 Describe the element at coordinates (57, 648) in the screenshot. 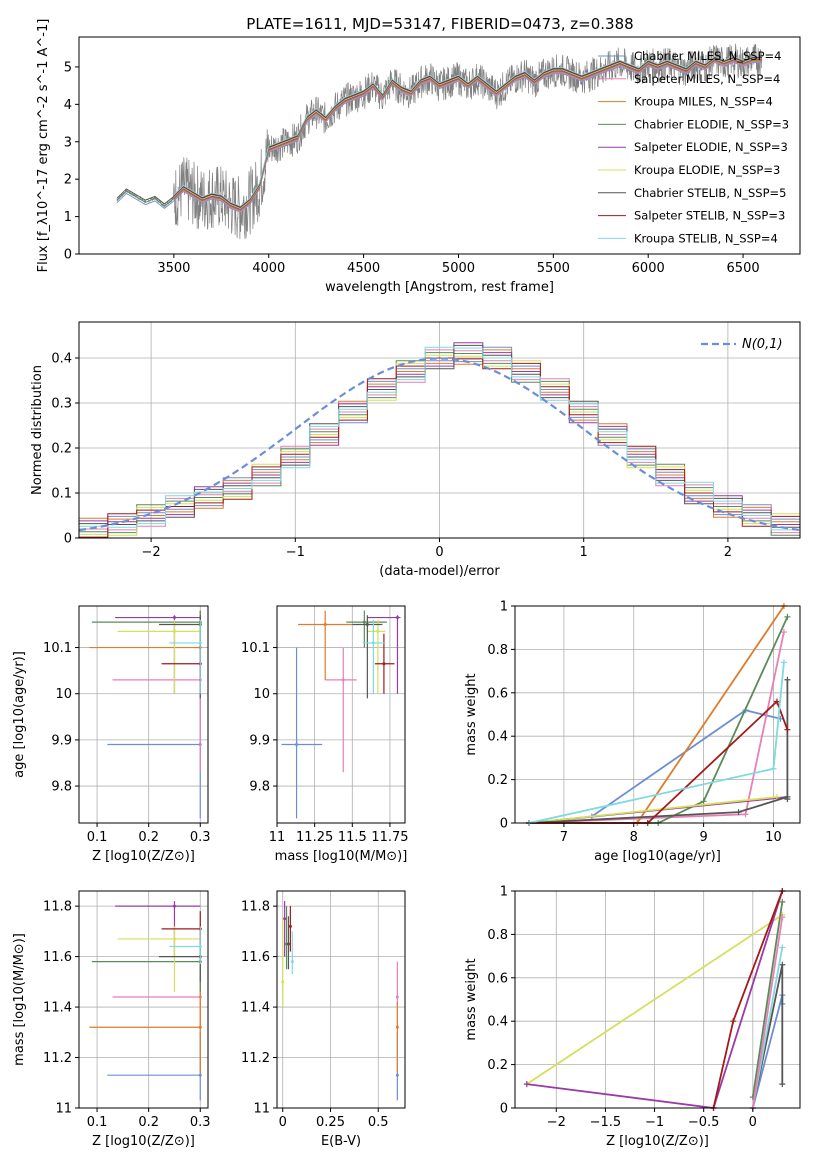

I see `y-tick-label: 10.1` at that location.